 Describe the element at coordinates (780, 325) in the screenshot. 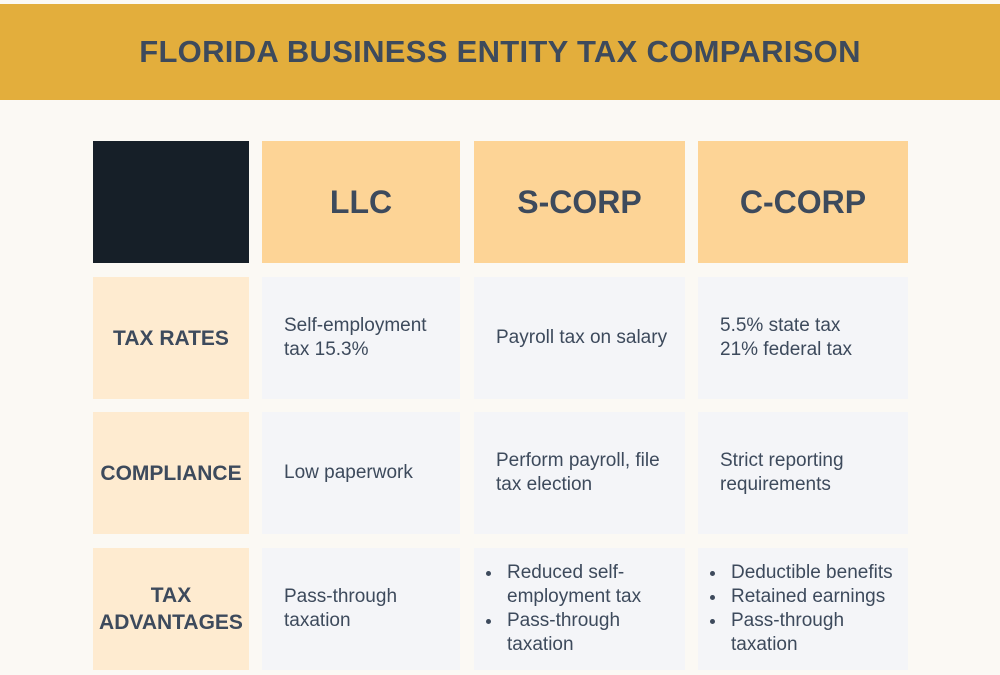

I see `cell-line: 5.5% state tax` at that location.